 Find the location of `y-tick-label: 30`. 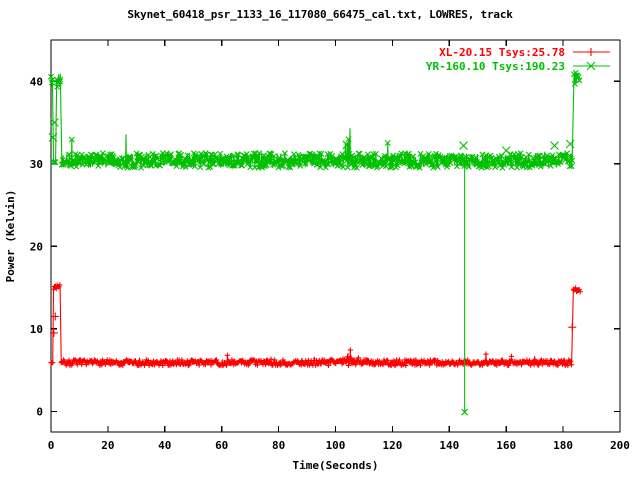

y-tick-label: 30 is located at coordinates (36, 164).